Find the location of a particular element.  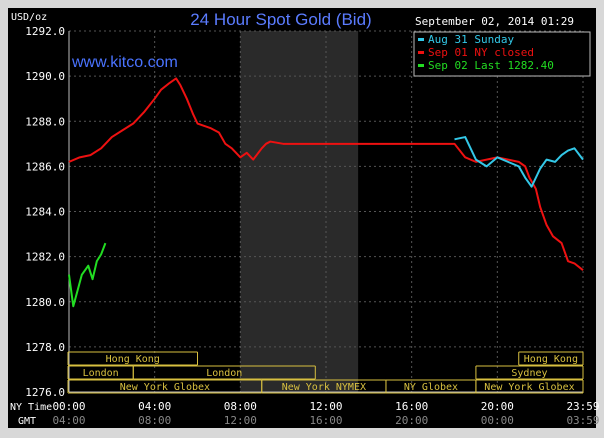

legend-entry: Sep 01 NY closed is located at coordinates (481, 52).